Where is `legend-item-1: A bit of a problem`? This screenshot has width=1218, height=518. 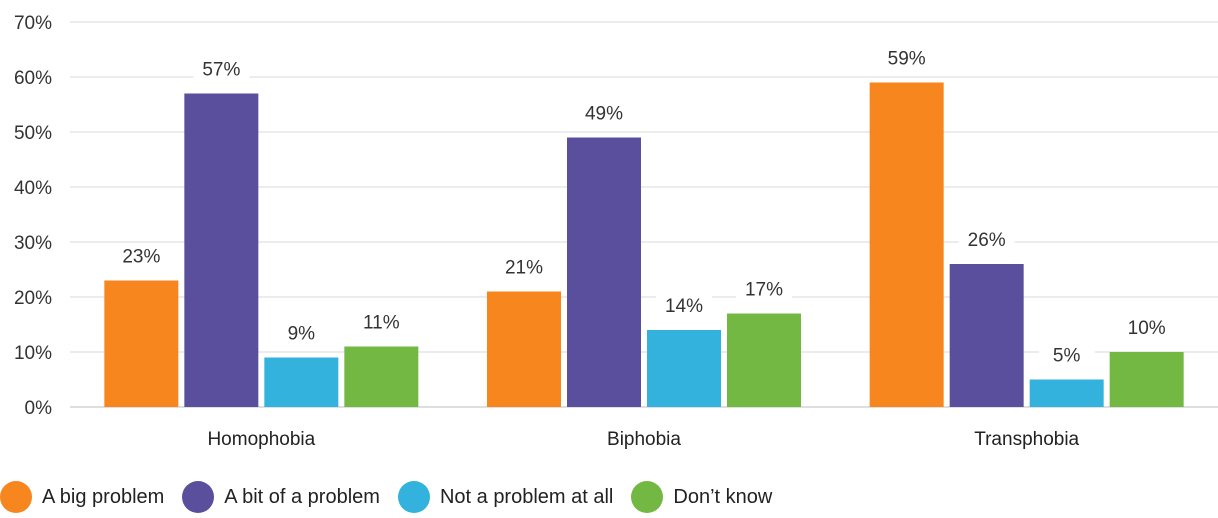 legend-item-1: A bit of a problem is located at coordinates (281, 497).